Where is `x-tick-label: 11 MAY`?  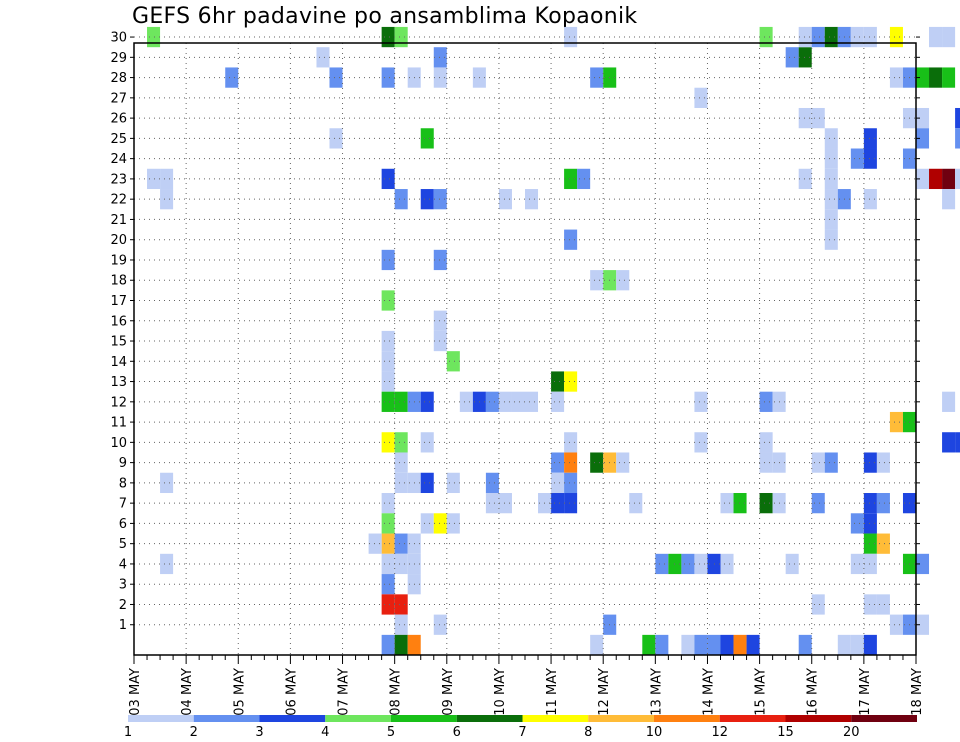 x-tick-label: 11 MAY is located at coordinates (552, 692).